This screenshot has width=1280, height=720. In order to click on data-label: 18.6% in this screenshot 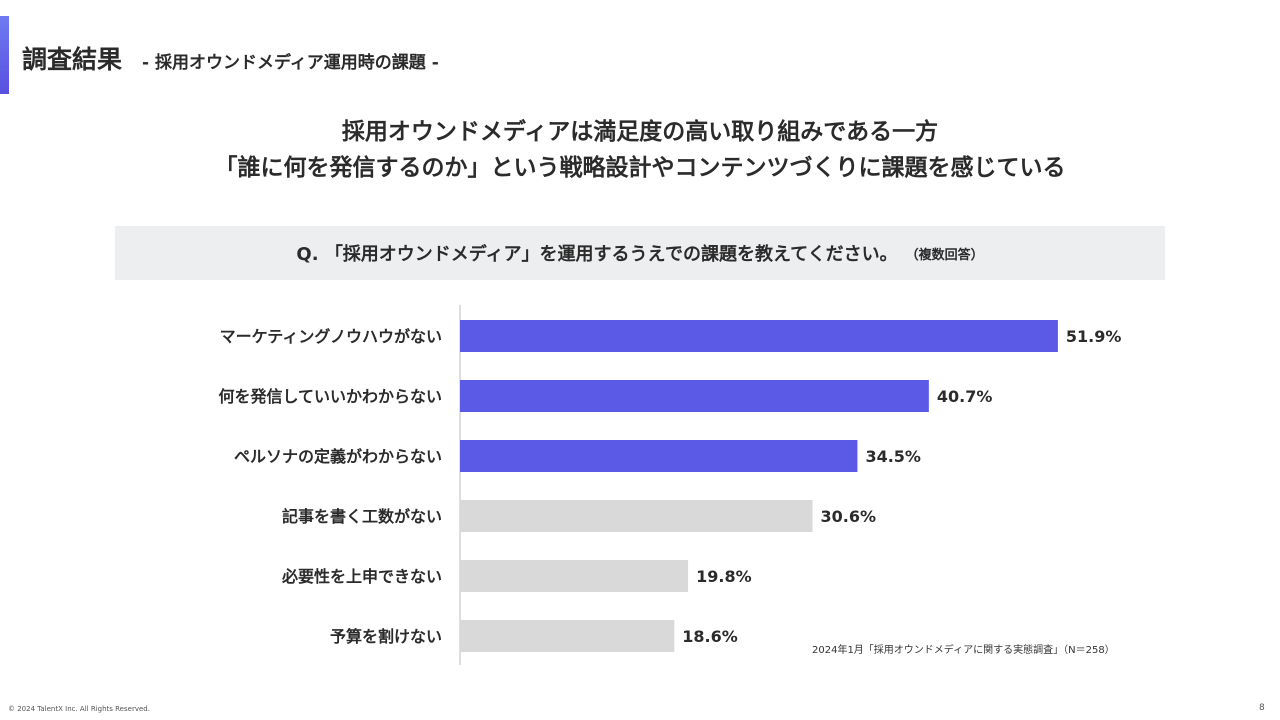, I will do `click(710, 636)`.